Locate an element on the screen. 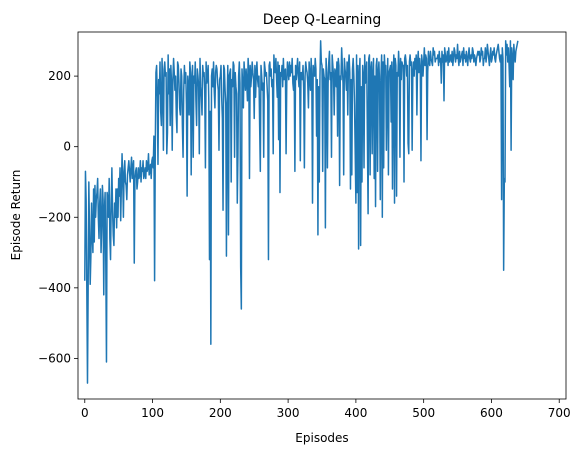  y-axis-label: Episode Return is located at coordinates (16, 215).